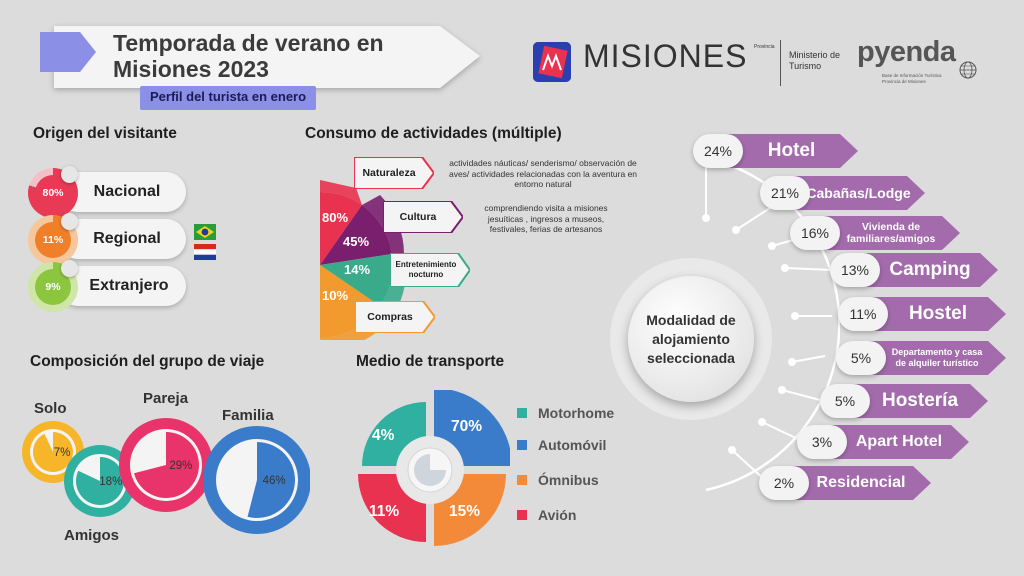 Image resolution: width=1024 pixels, height=576 pixels. I want to click on legend-motorhome: Motorhome, so click(565, 413).